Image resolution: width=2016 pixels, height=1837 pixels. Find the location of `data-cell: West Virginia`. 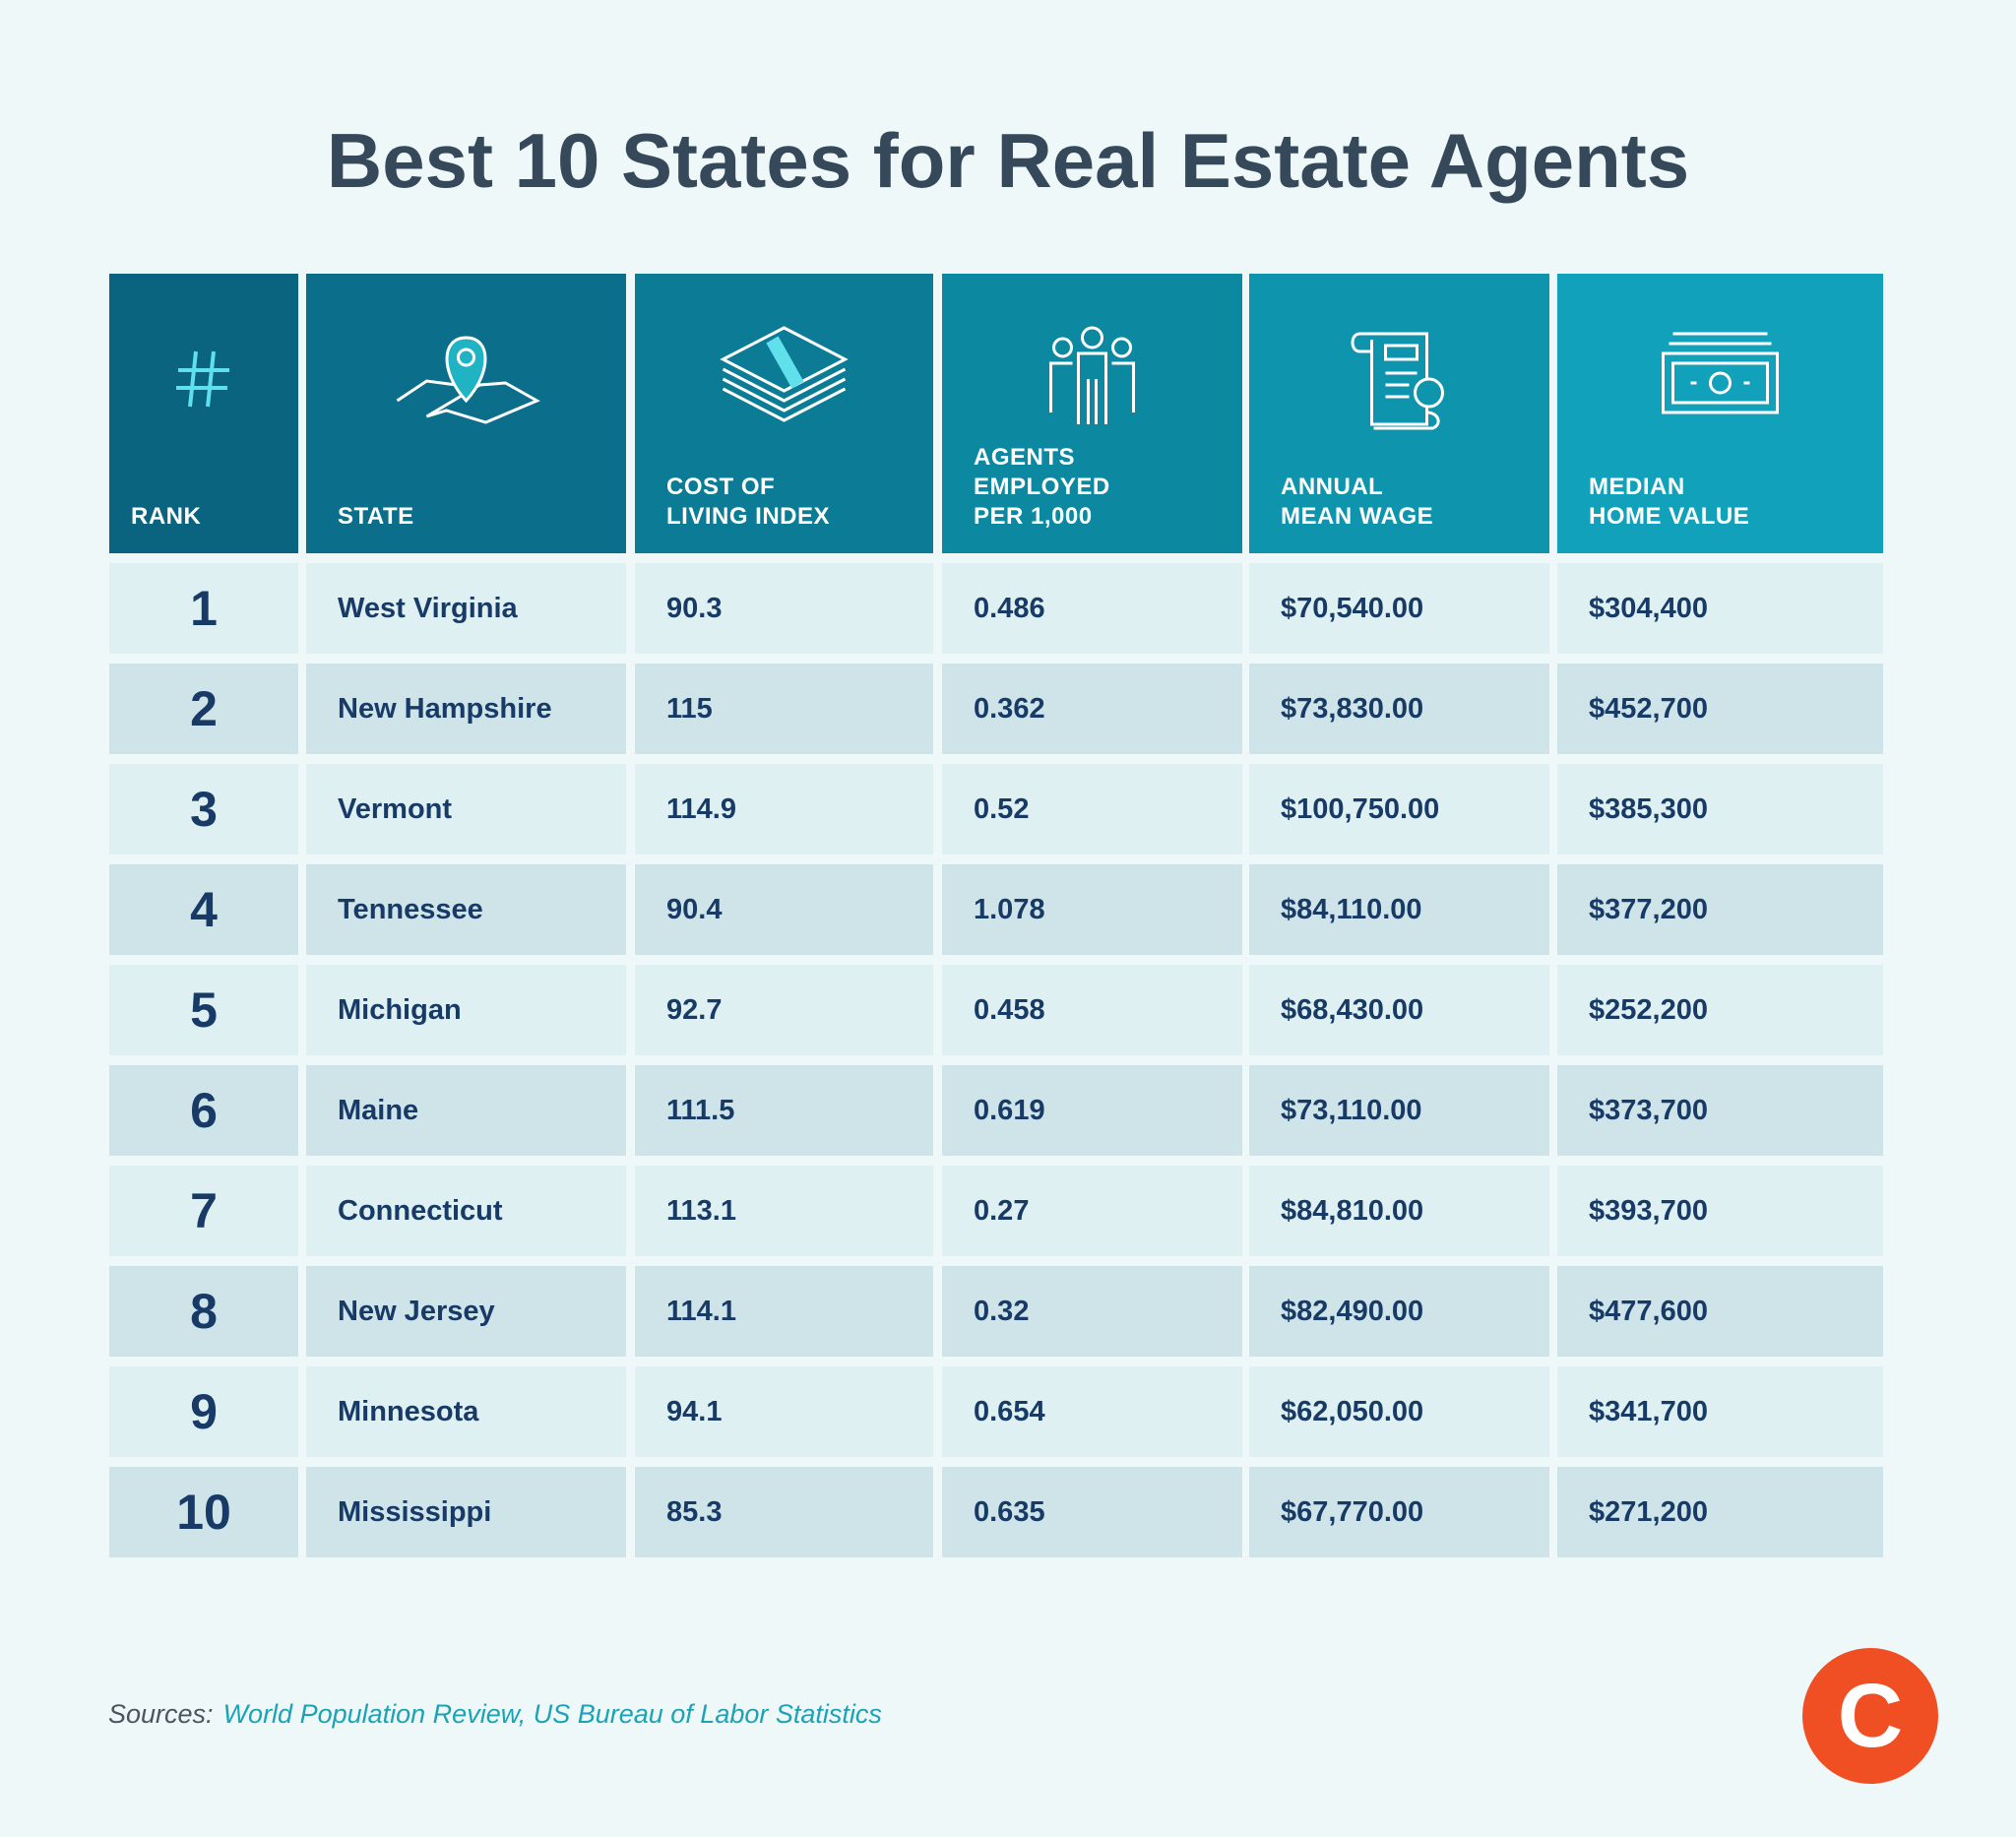

data-cell: West Virginia is located at coordinates (466, 608).